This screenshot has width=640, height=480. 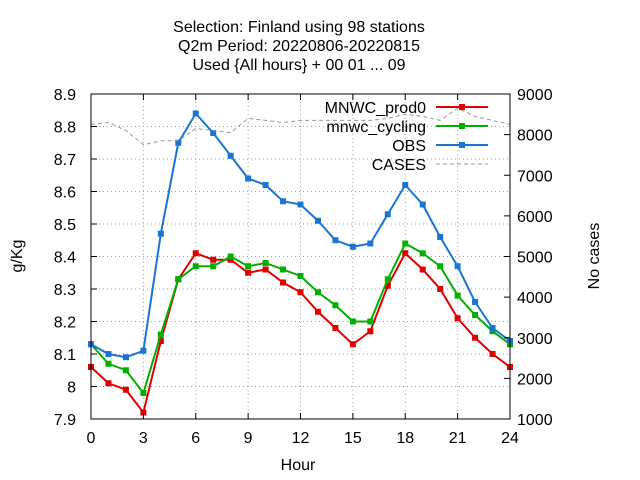 I want to click on y-tick-label: 8, so click(x=71, y=388).